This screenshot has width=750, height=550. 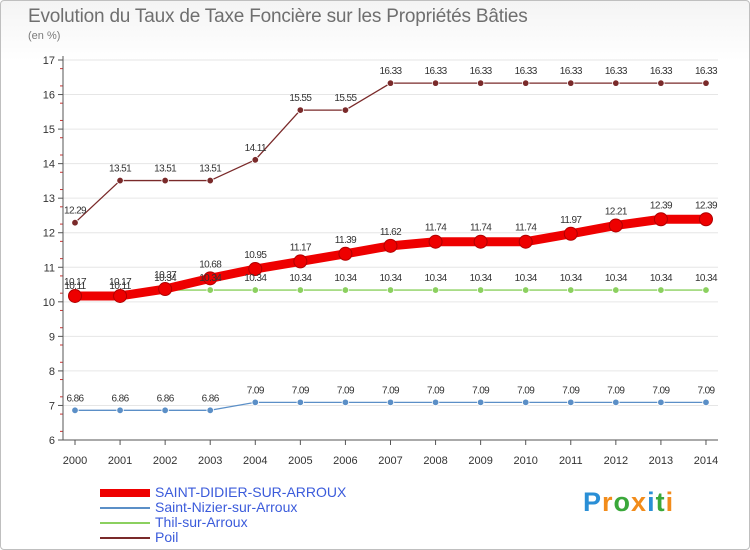 What do you see at coordinates (525, 461) in the screenshot?
I see `x-tick-label: 2010` at bounding box center [525, 461].